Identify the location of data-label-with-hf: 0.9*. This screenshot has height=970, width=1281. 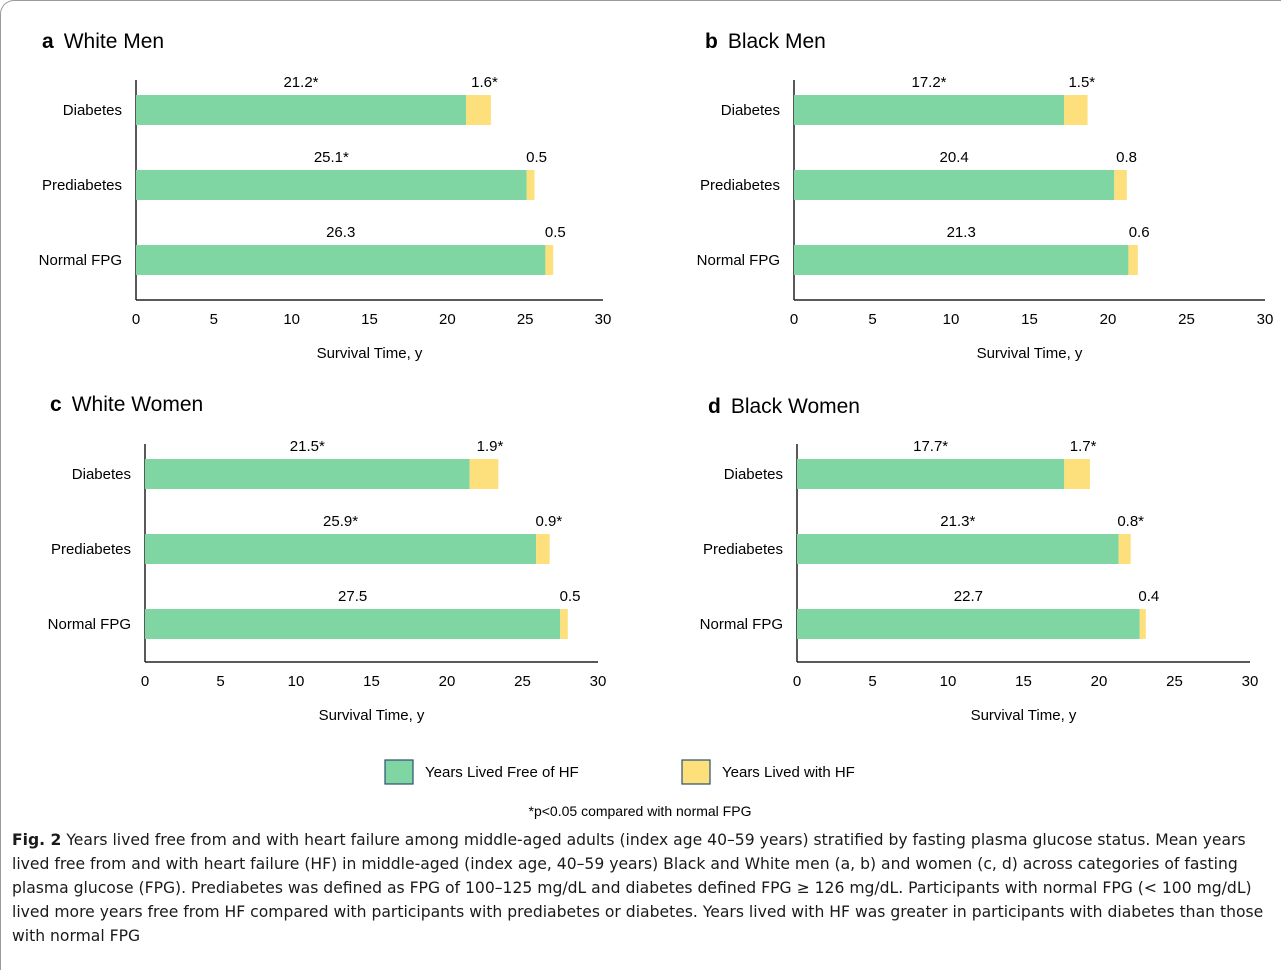
(549, 521).